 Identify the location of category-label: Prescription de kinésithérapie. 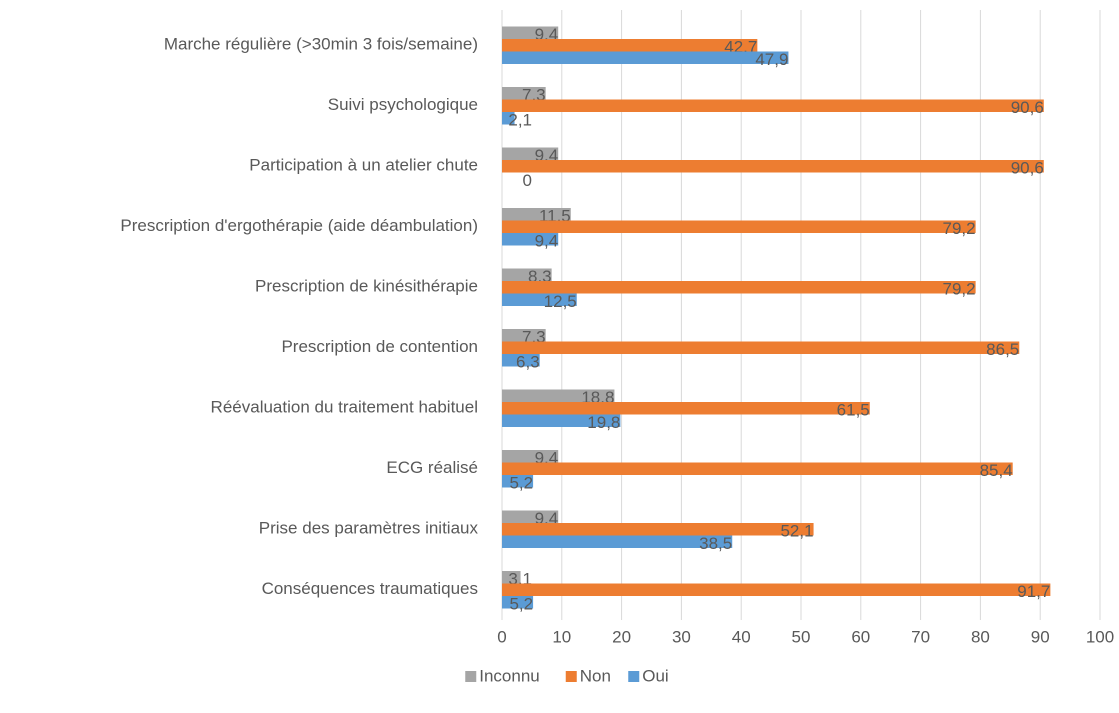
(366, 286).